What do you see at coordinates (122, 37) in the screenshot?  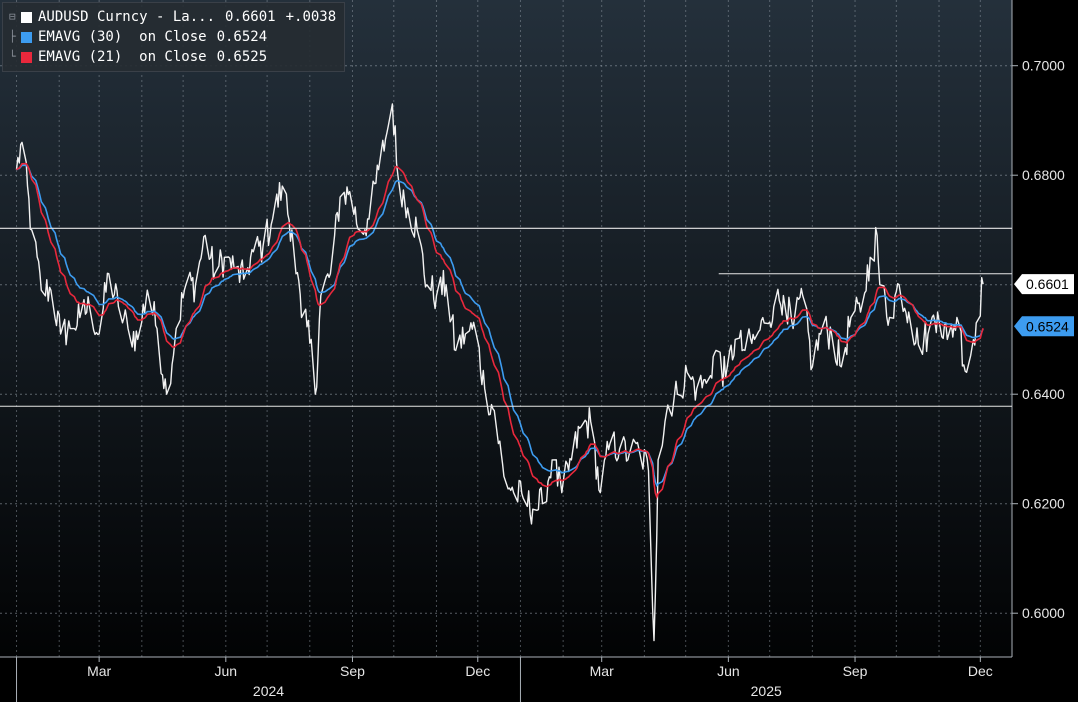 I see `legend-label-ema30: EMAVG (30) on Close` at bounding box center [122, 37].